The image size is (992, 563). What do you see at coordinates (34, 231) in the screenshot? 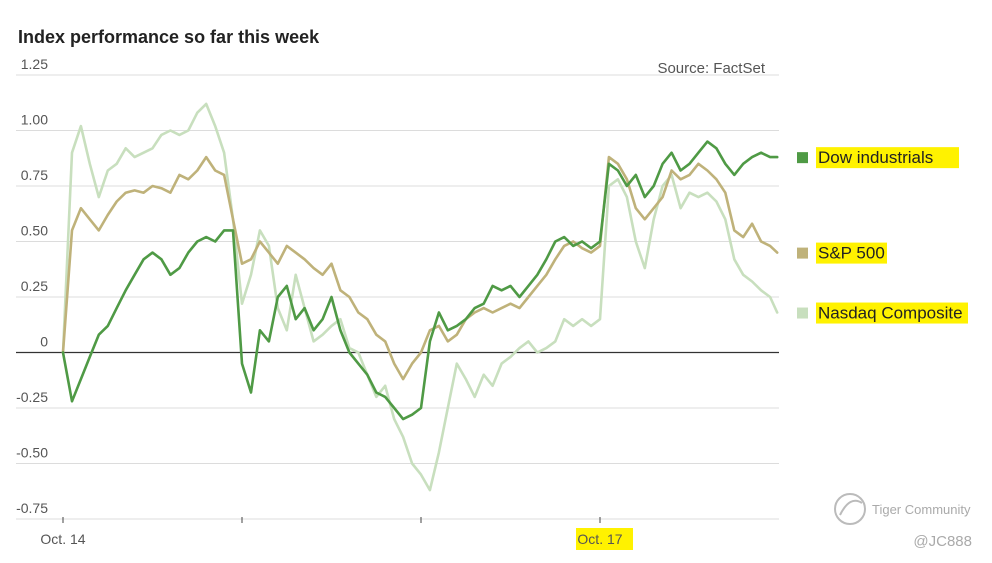
I see `y-tick-label: 0.50` at bounding box center [34, 231].